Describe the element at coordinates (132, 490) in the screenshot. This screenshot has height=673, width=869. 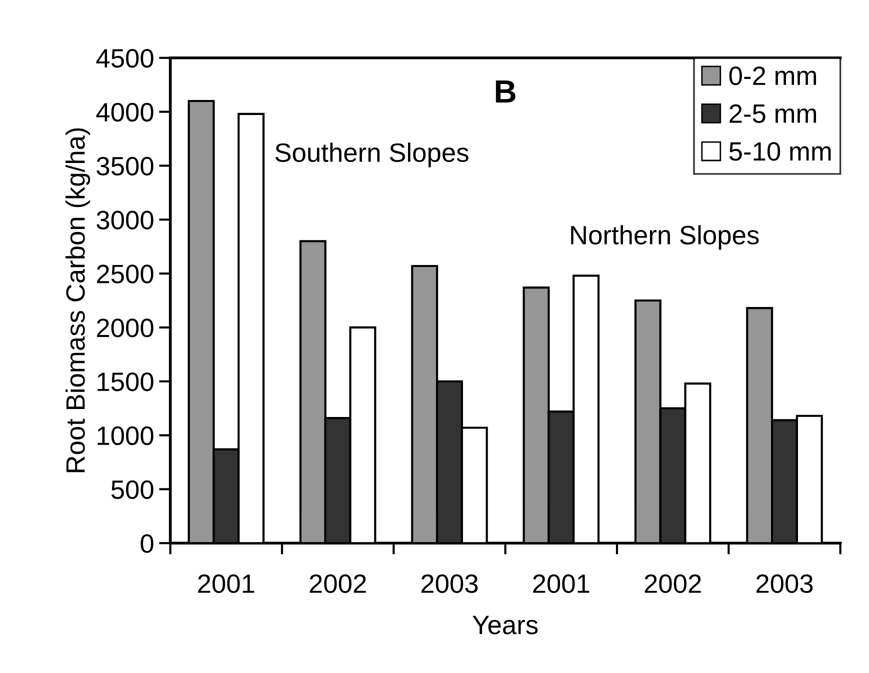
I see `y-tick-label: 500` at that location.